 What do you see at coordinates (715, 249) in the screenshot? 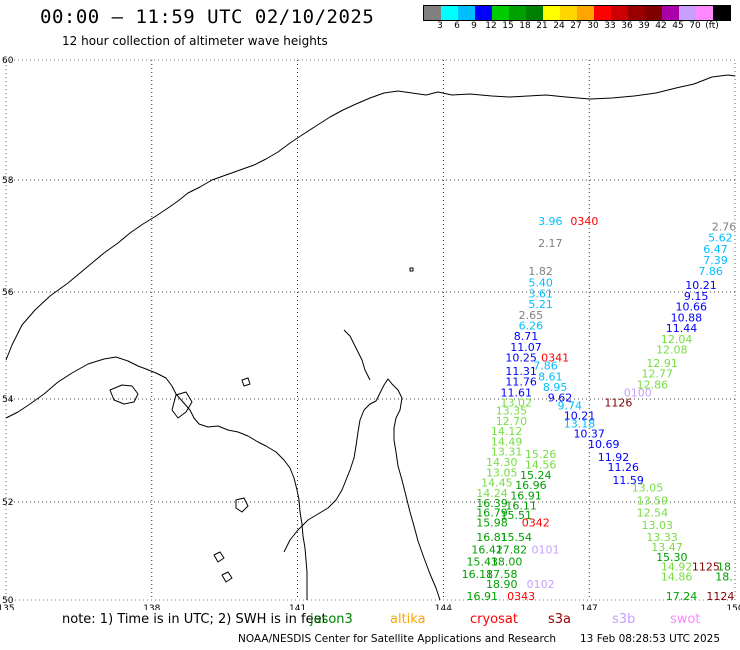
I see `wave-height-label: 6.47` at bounding box center [715, 249].